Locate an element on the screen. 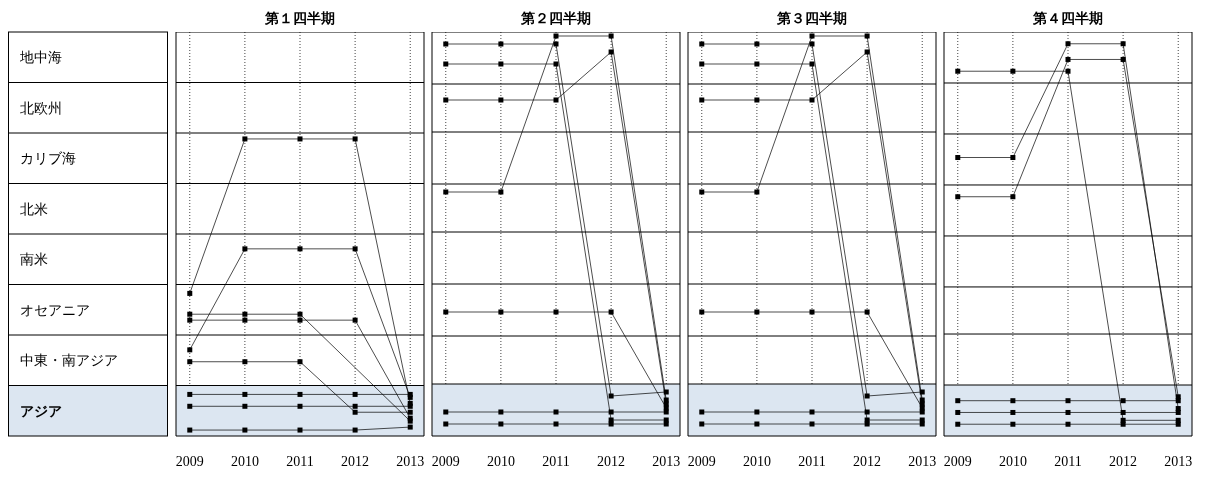 This screenshot has height=489, width=1227. text: 北米 is located at coordinates (34, 209).